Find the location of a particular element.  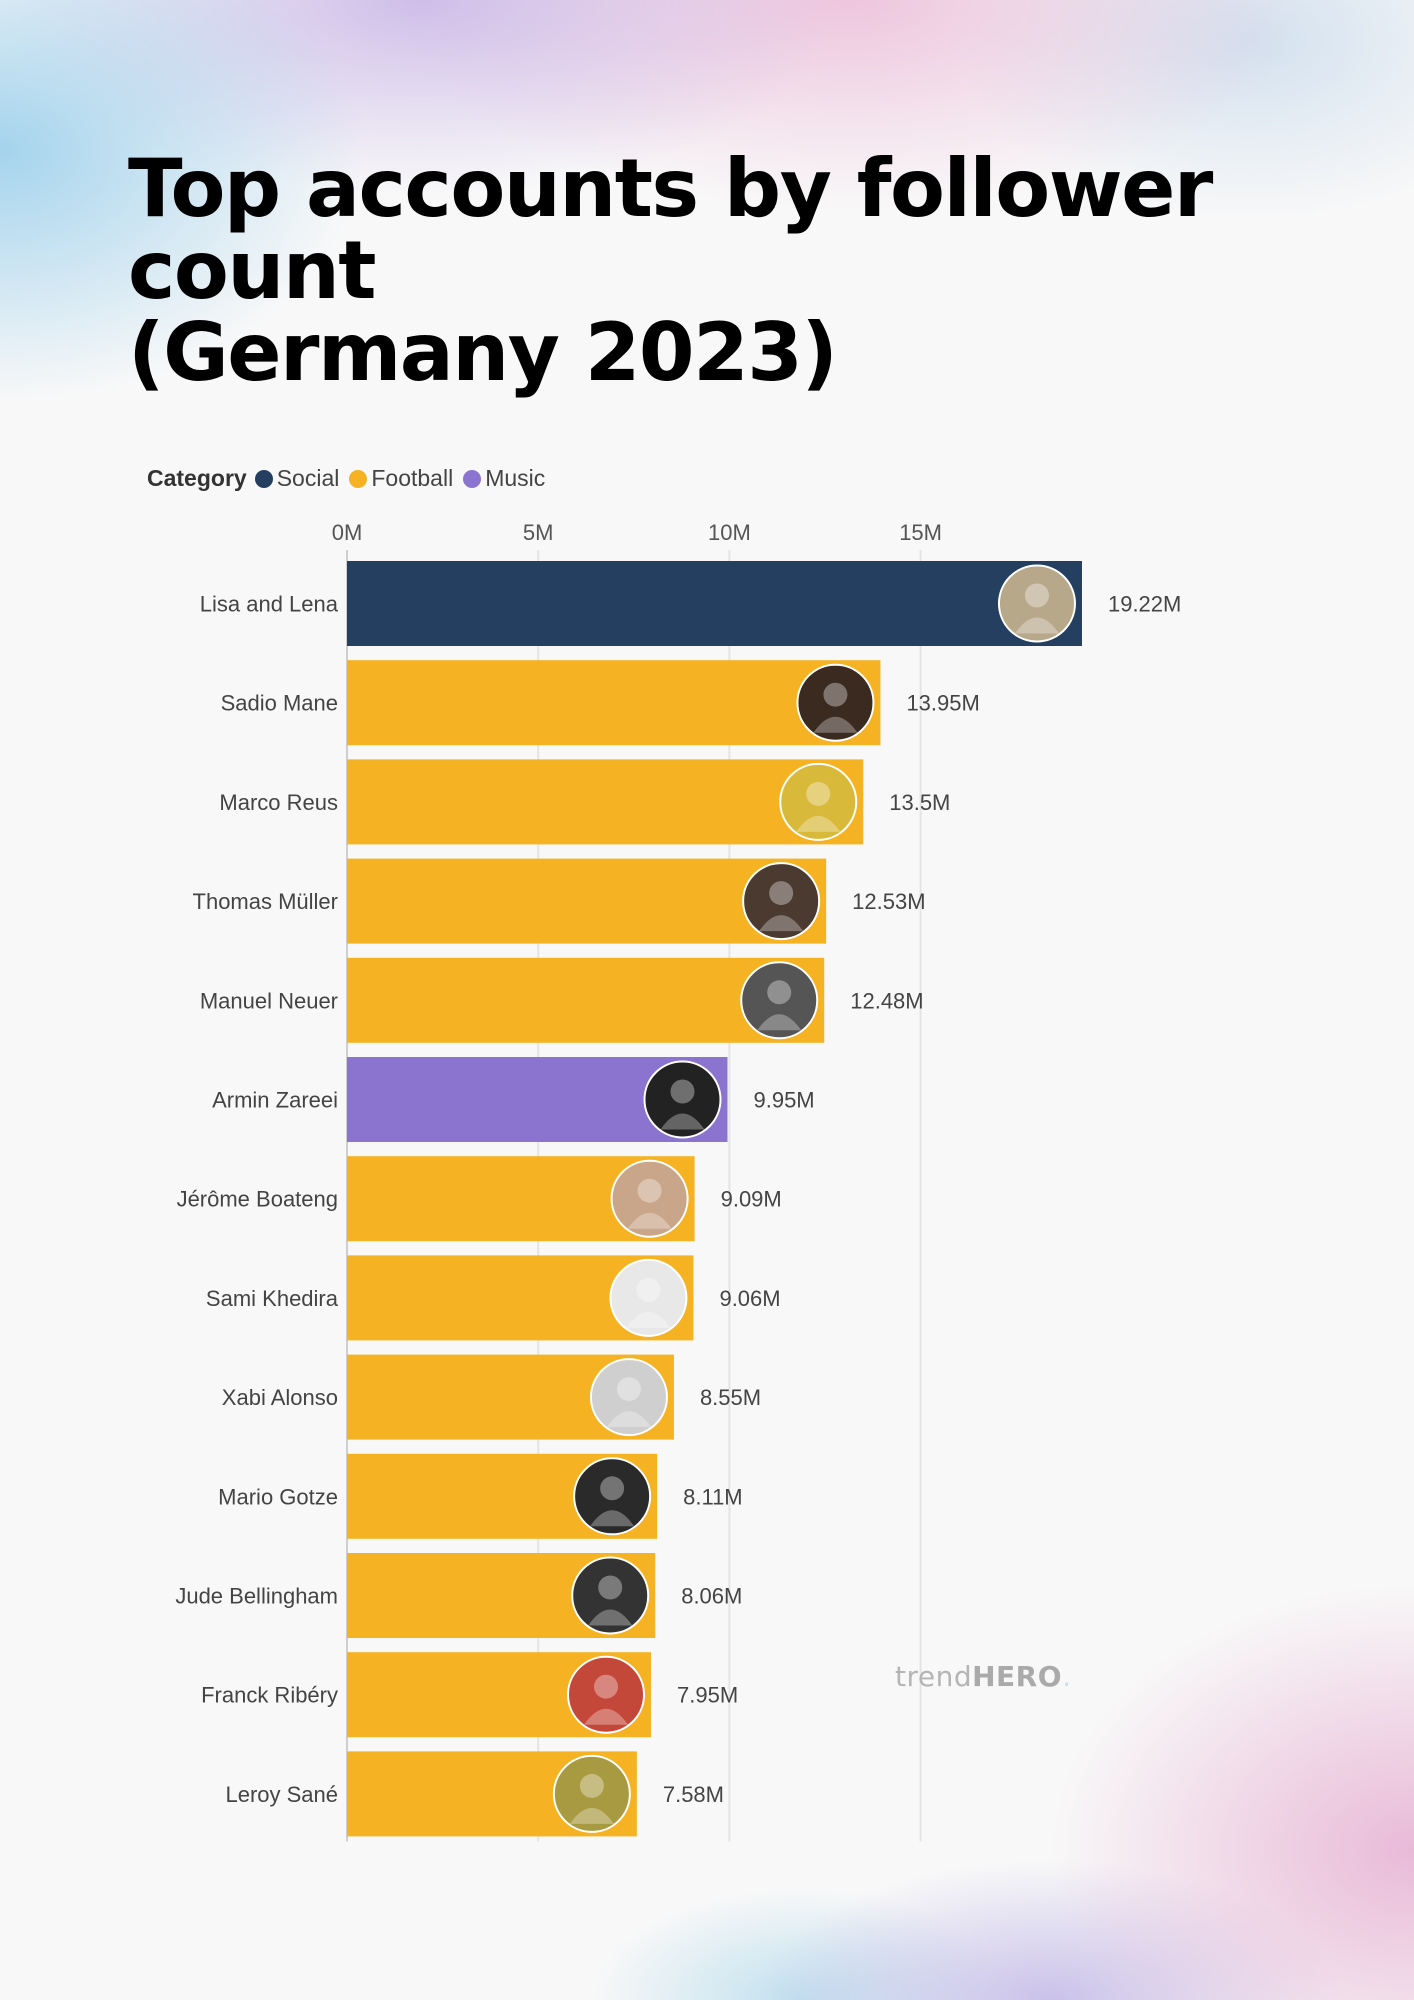

value-label: 7.58M is located at coordinates (693, 1794).